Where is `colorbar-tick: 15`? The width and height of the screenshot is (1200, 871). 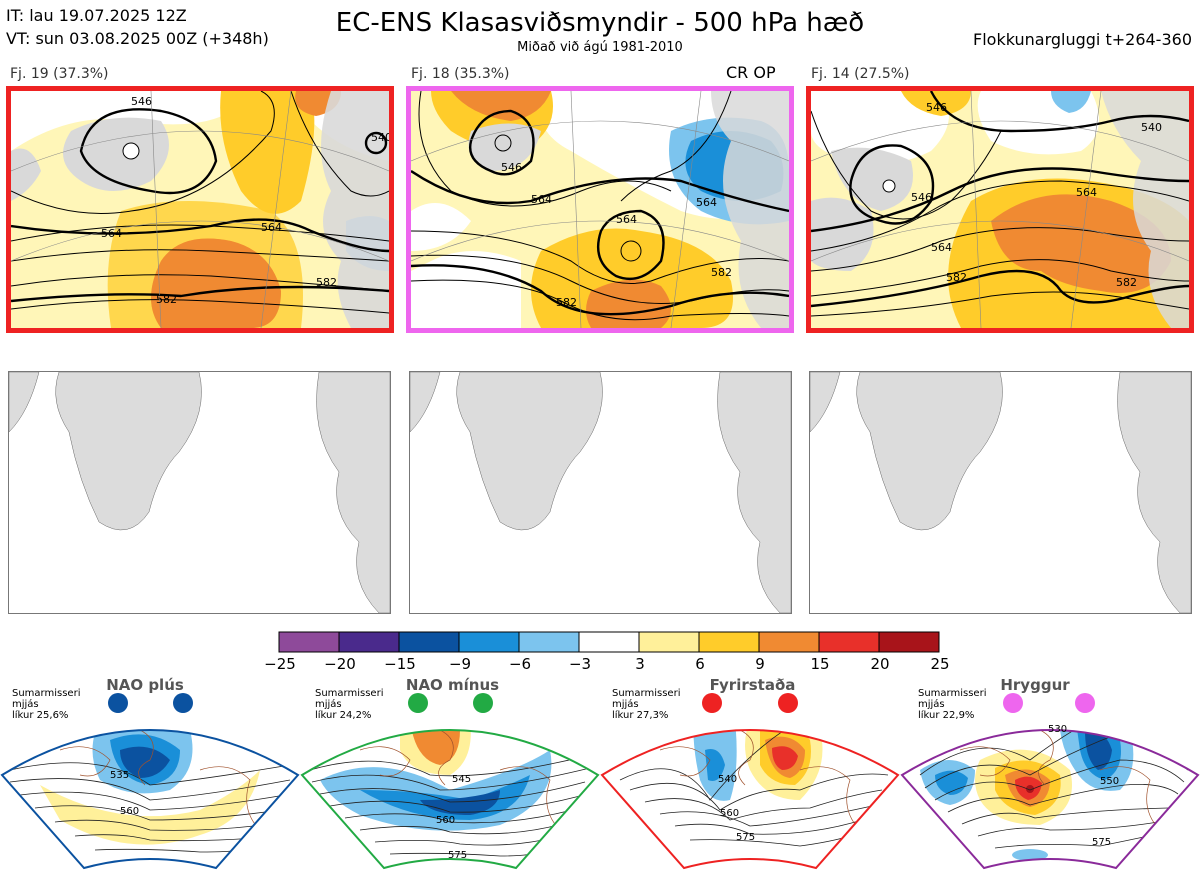 colorbar-tick: 15 is located at coordinates (820, 664).